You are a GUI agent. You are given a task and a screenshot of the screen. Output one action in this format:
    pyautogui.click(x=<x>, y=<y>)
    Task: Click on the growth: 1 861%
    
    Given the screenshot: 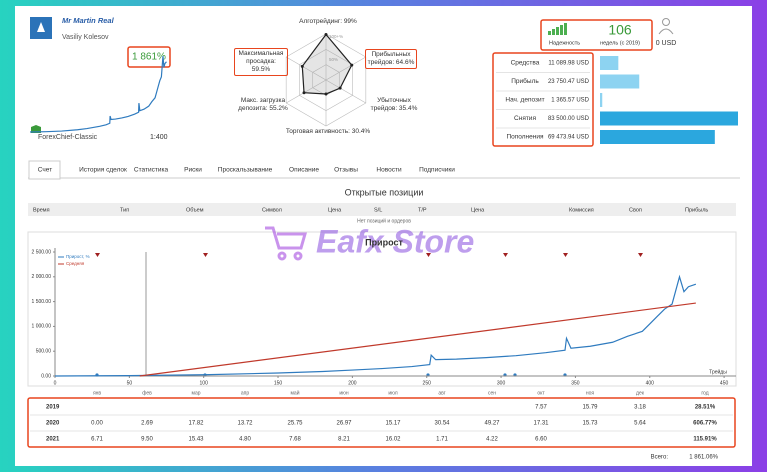 What is the action you would take?
    pyautogui.click(x=149, y=57)
    